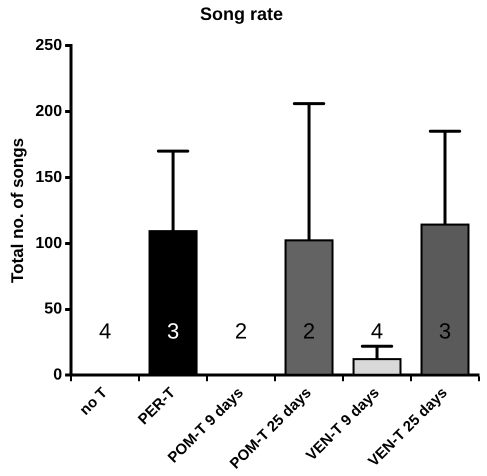 This screenshot has width=487, height=476. Describe the element at coordinates (242, 14) in the screenshot. I see `chart-title: Song rate` at that location.